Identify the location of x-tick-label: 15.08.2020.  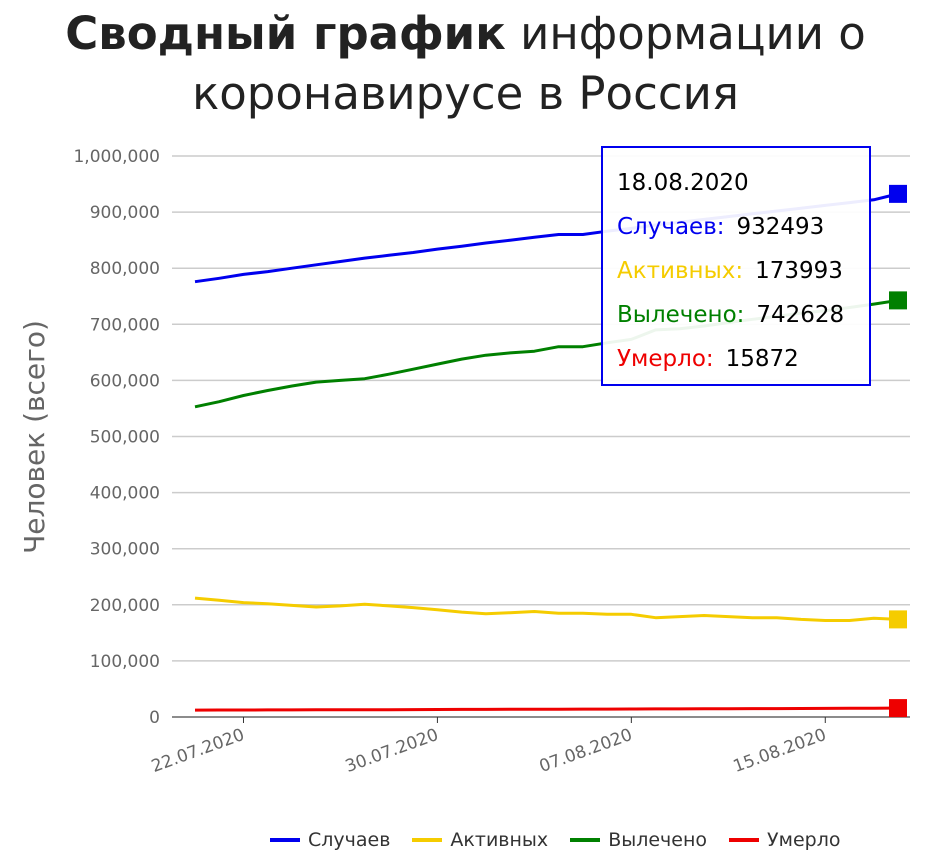
(780, 751).